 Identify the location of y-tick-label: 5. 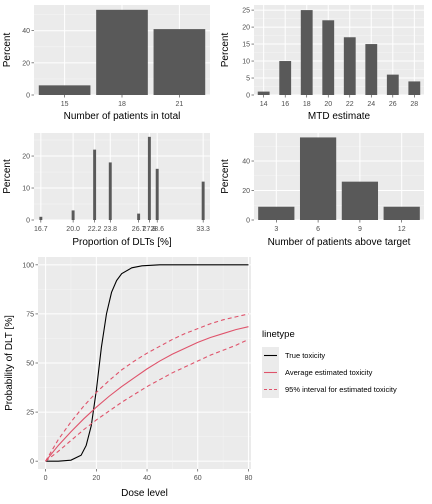
(248, 79).